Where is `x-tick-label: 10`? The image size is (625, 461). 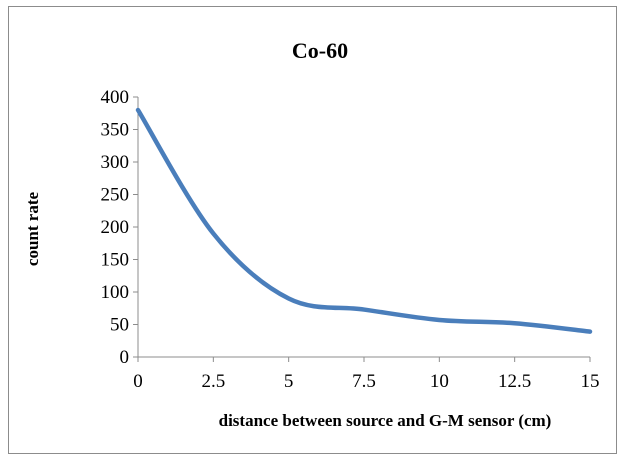 x-tick-label: 10 is located at coordinates (439, 381).